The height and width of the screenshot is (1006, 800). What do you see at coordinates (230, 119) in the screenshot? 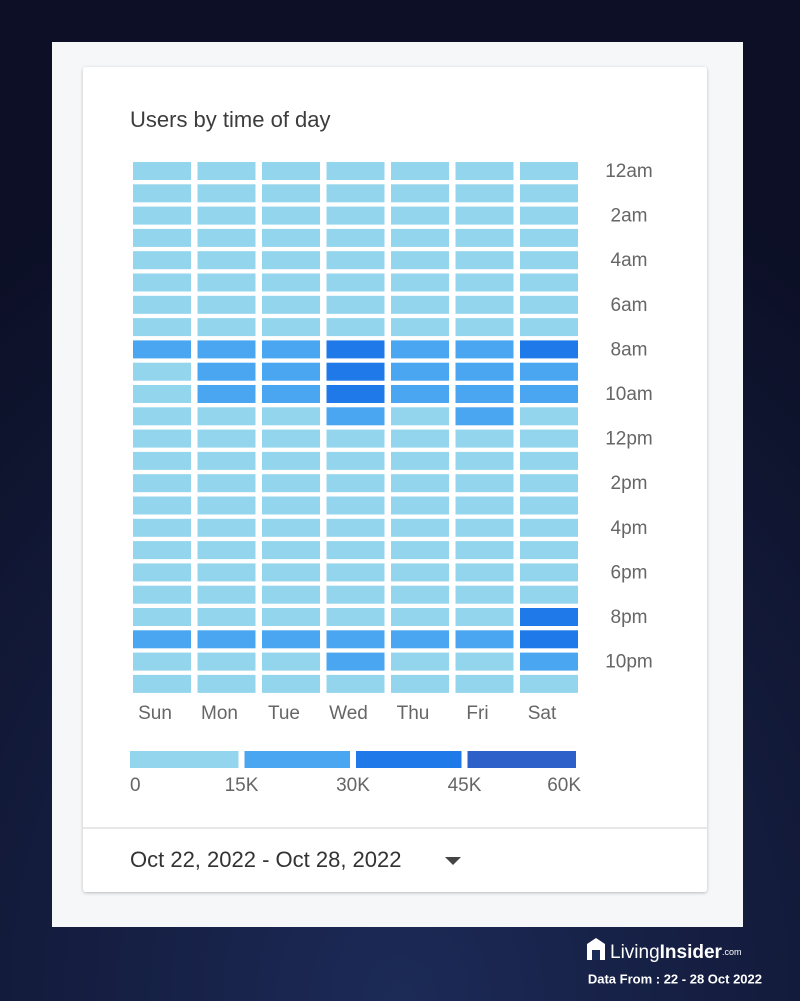
I see `chart-title: Users by time of day` at bounding box center [230, 119].